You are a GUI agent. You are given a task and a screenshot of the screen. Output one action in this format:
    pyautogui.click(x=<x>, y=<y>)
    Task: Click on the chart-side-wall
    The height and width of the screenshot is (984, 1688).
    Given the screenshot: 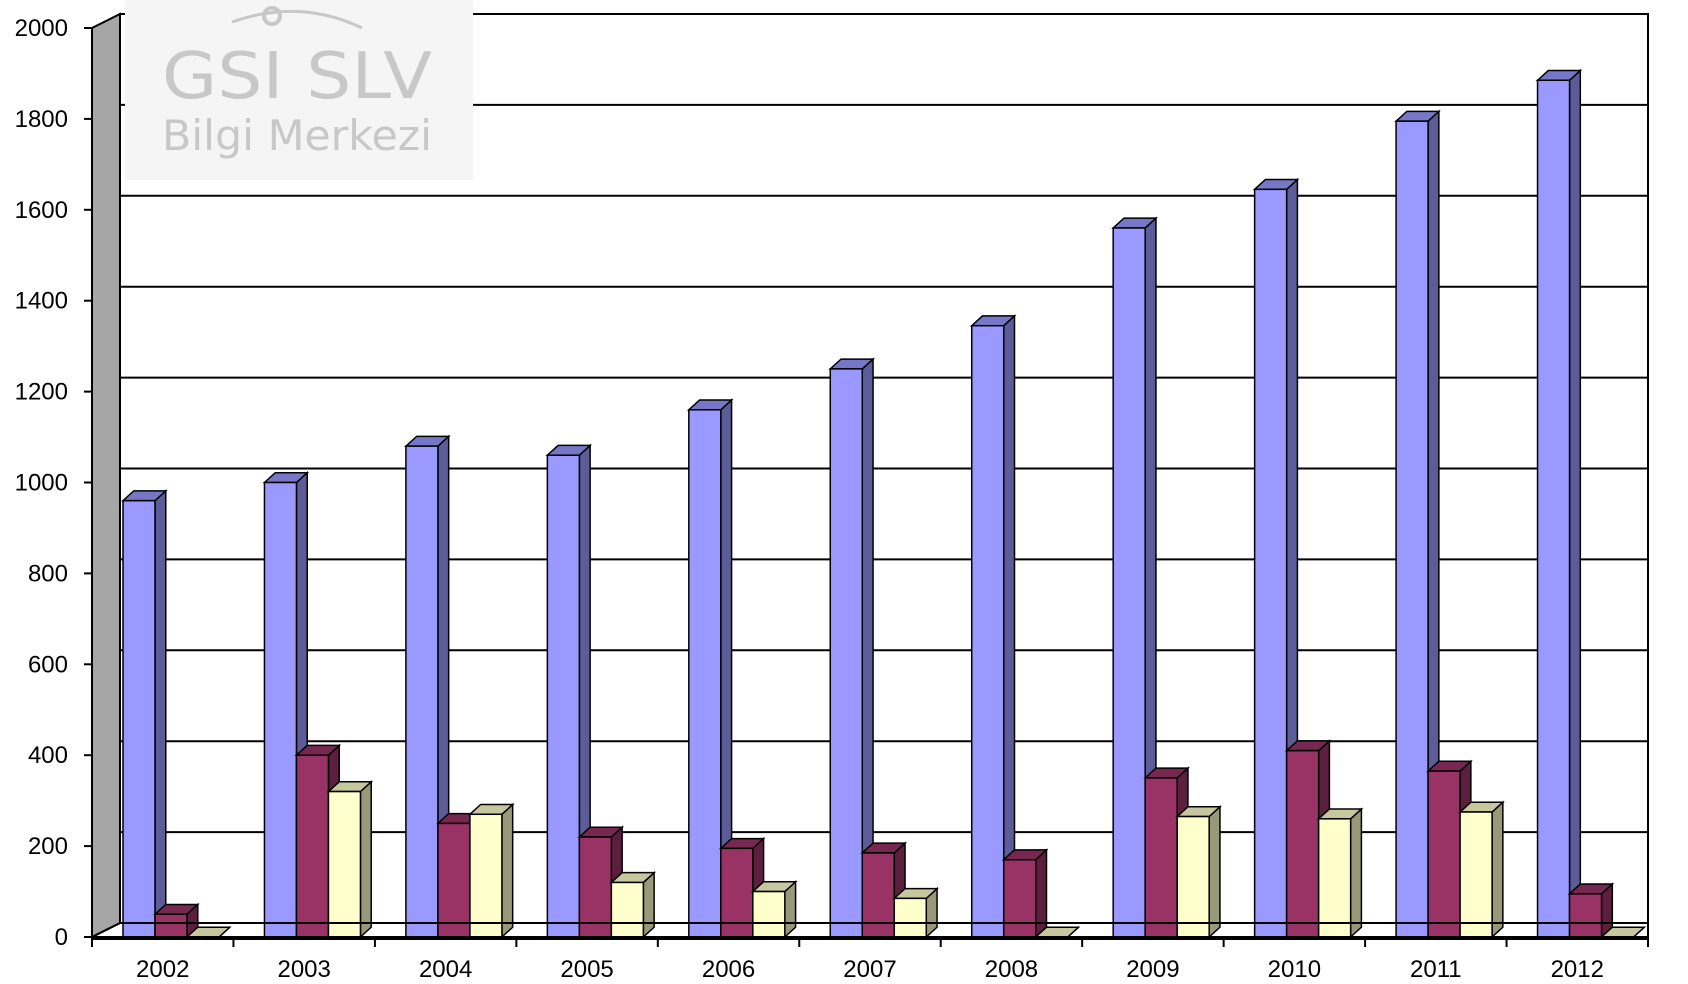 What is the action you would take?
    pyautogui.click(x=106, y=475)
    